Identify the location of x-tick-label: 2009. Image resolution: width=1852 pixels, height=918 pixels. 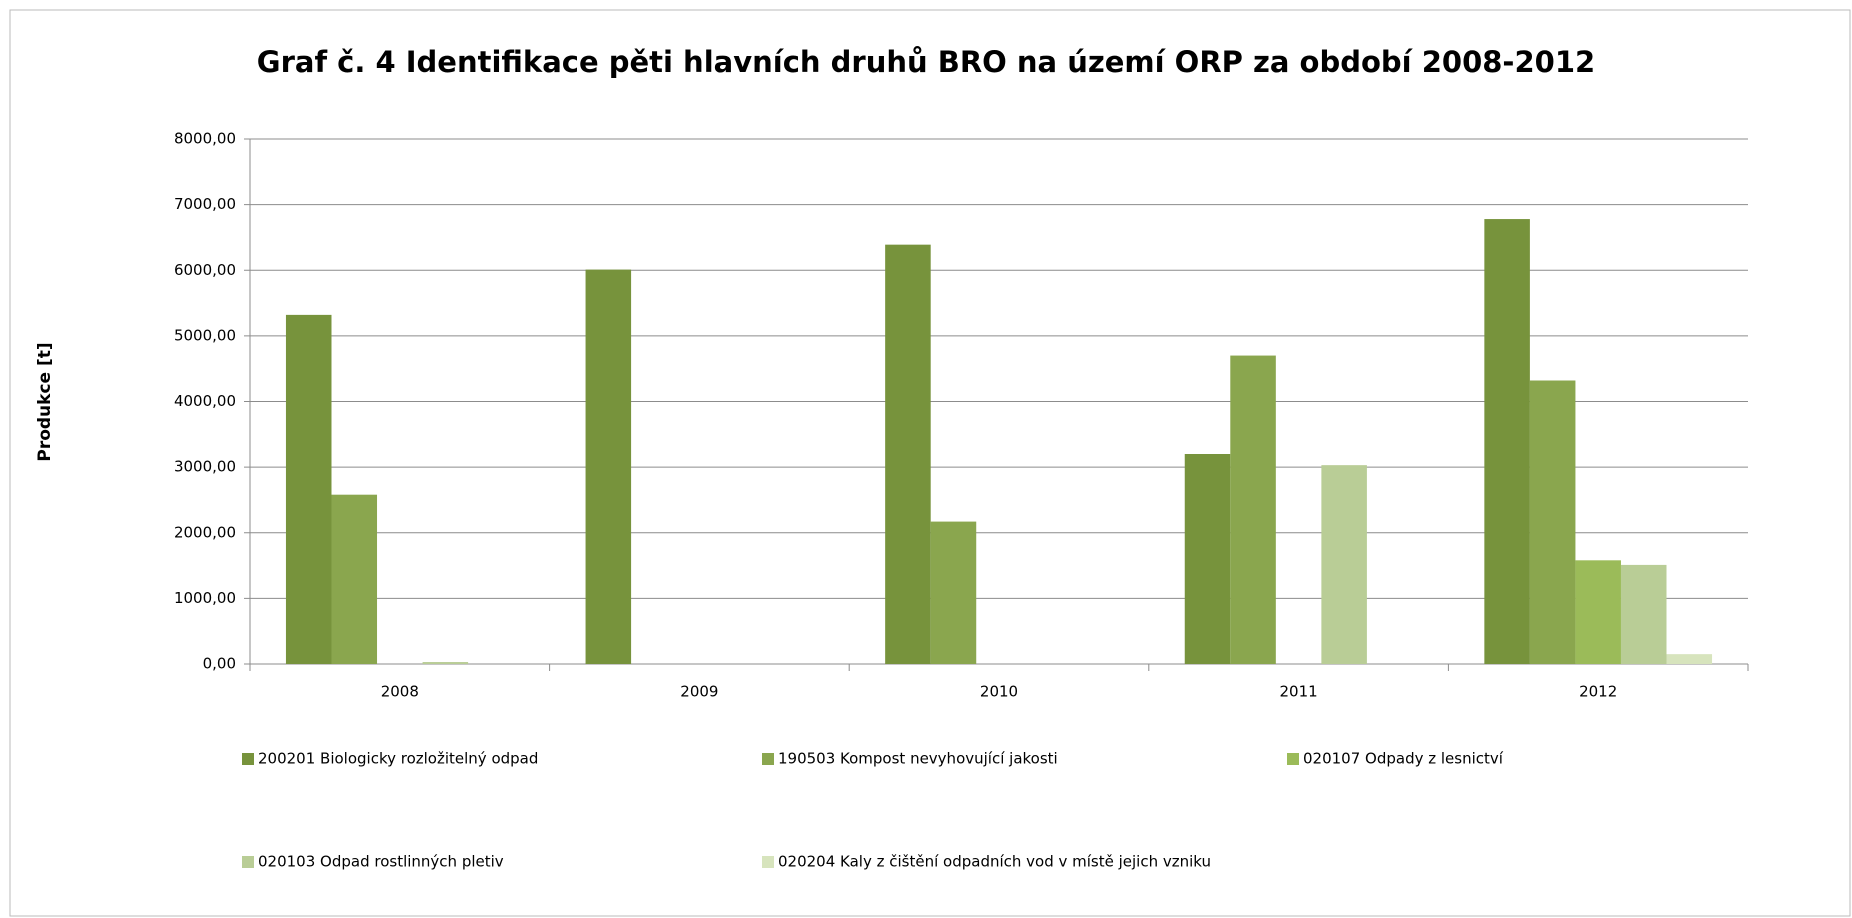
(699, 692).